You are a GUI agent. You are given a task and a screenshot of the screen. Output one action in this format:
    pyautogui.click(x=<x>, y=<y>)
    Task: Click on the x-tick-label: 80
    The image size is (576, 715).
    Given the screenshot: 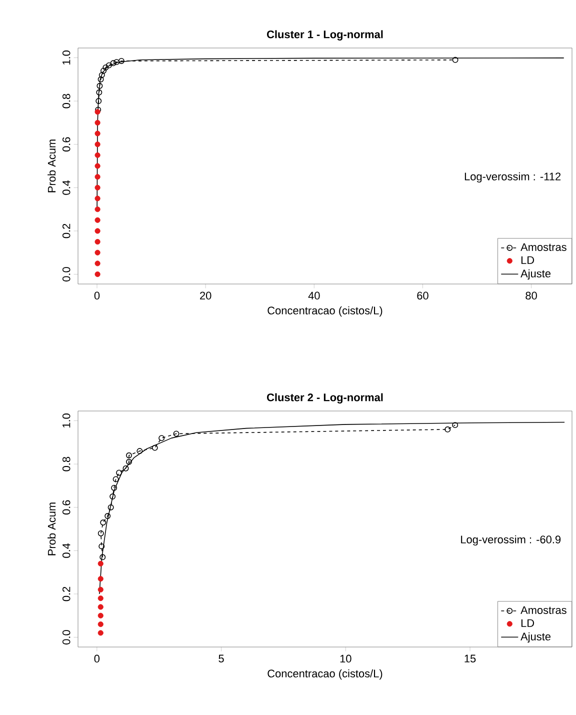 What is the action you would take?
    pyautogui.click(x=531, y=296)
    